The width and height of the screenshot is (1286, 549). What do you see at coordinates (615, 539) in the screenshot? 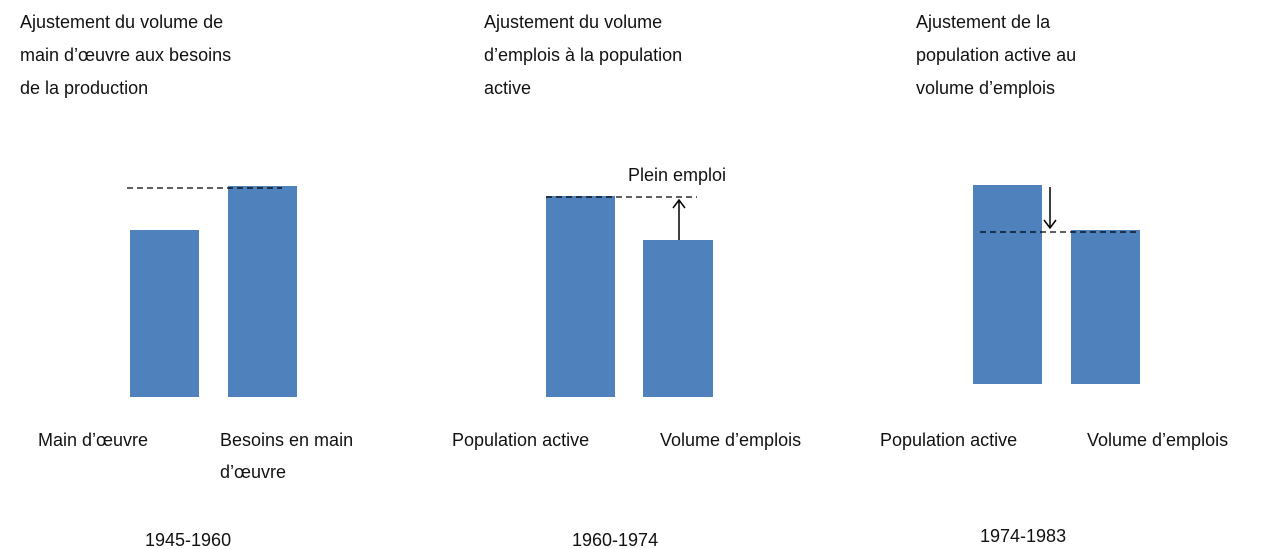
I see `period: 1960-1974` at bounding box center [615, 539].